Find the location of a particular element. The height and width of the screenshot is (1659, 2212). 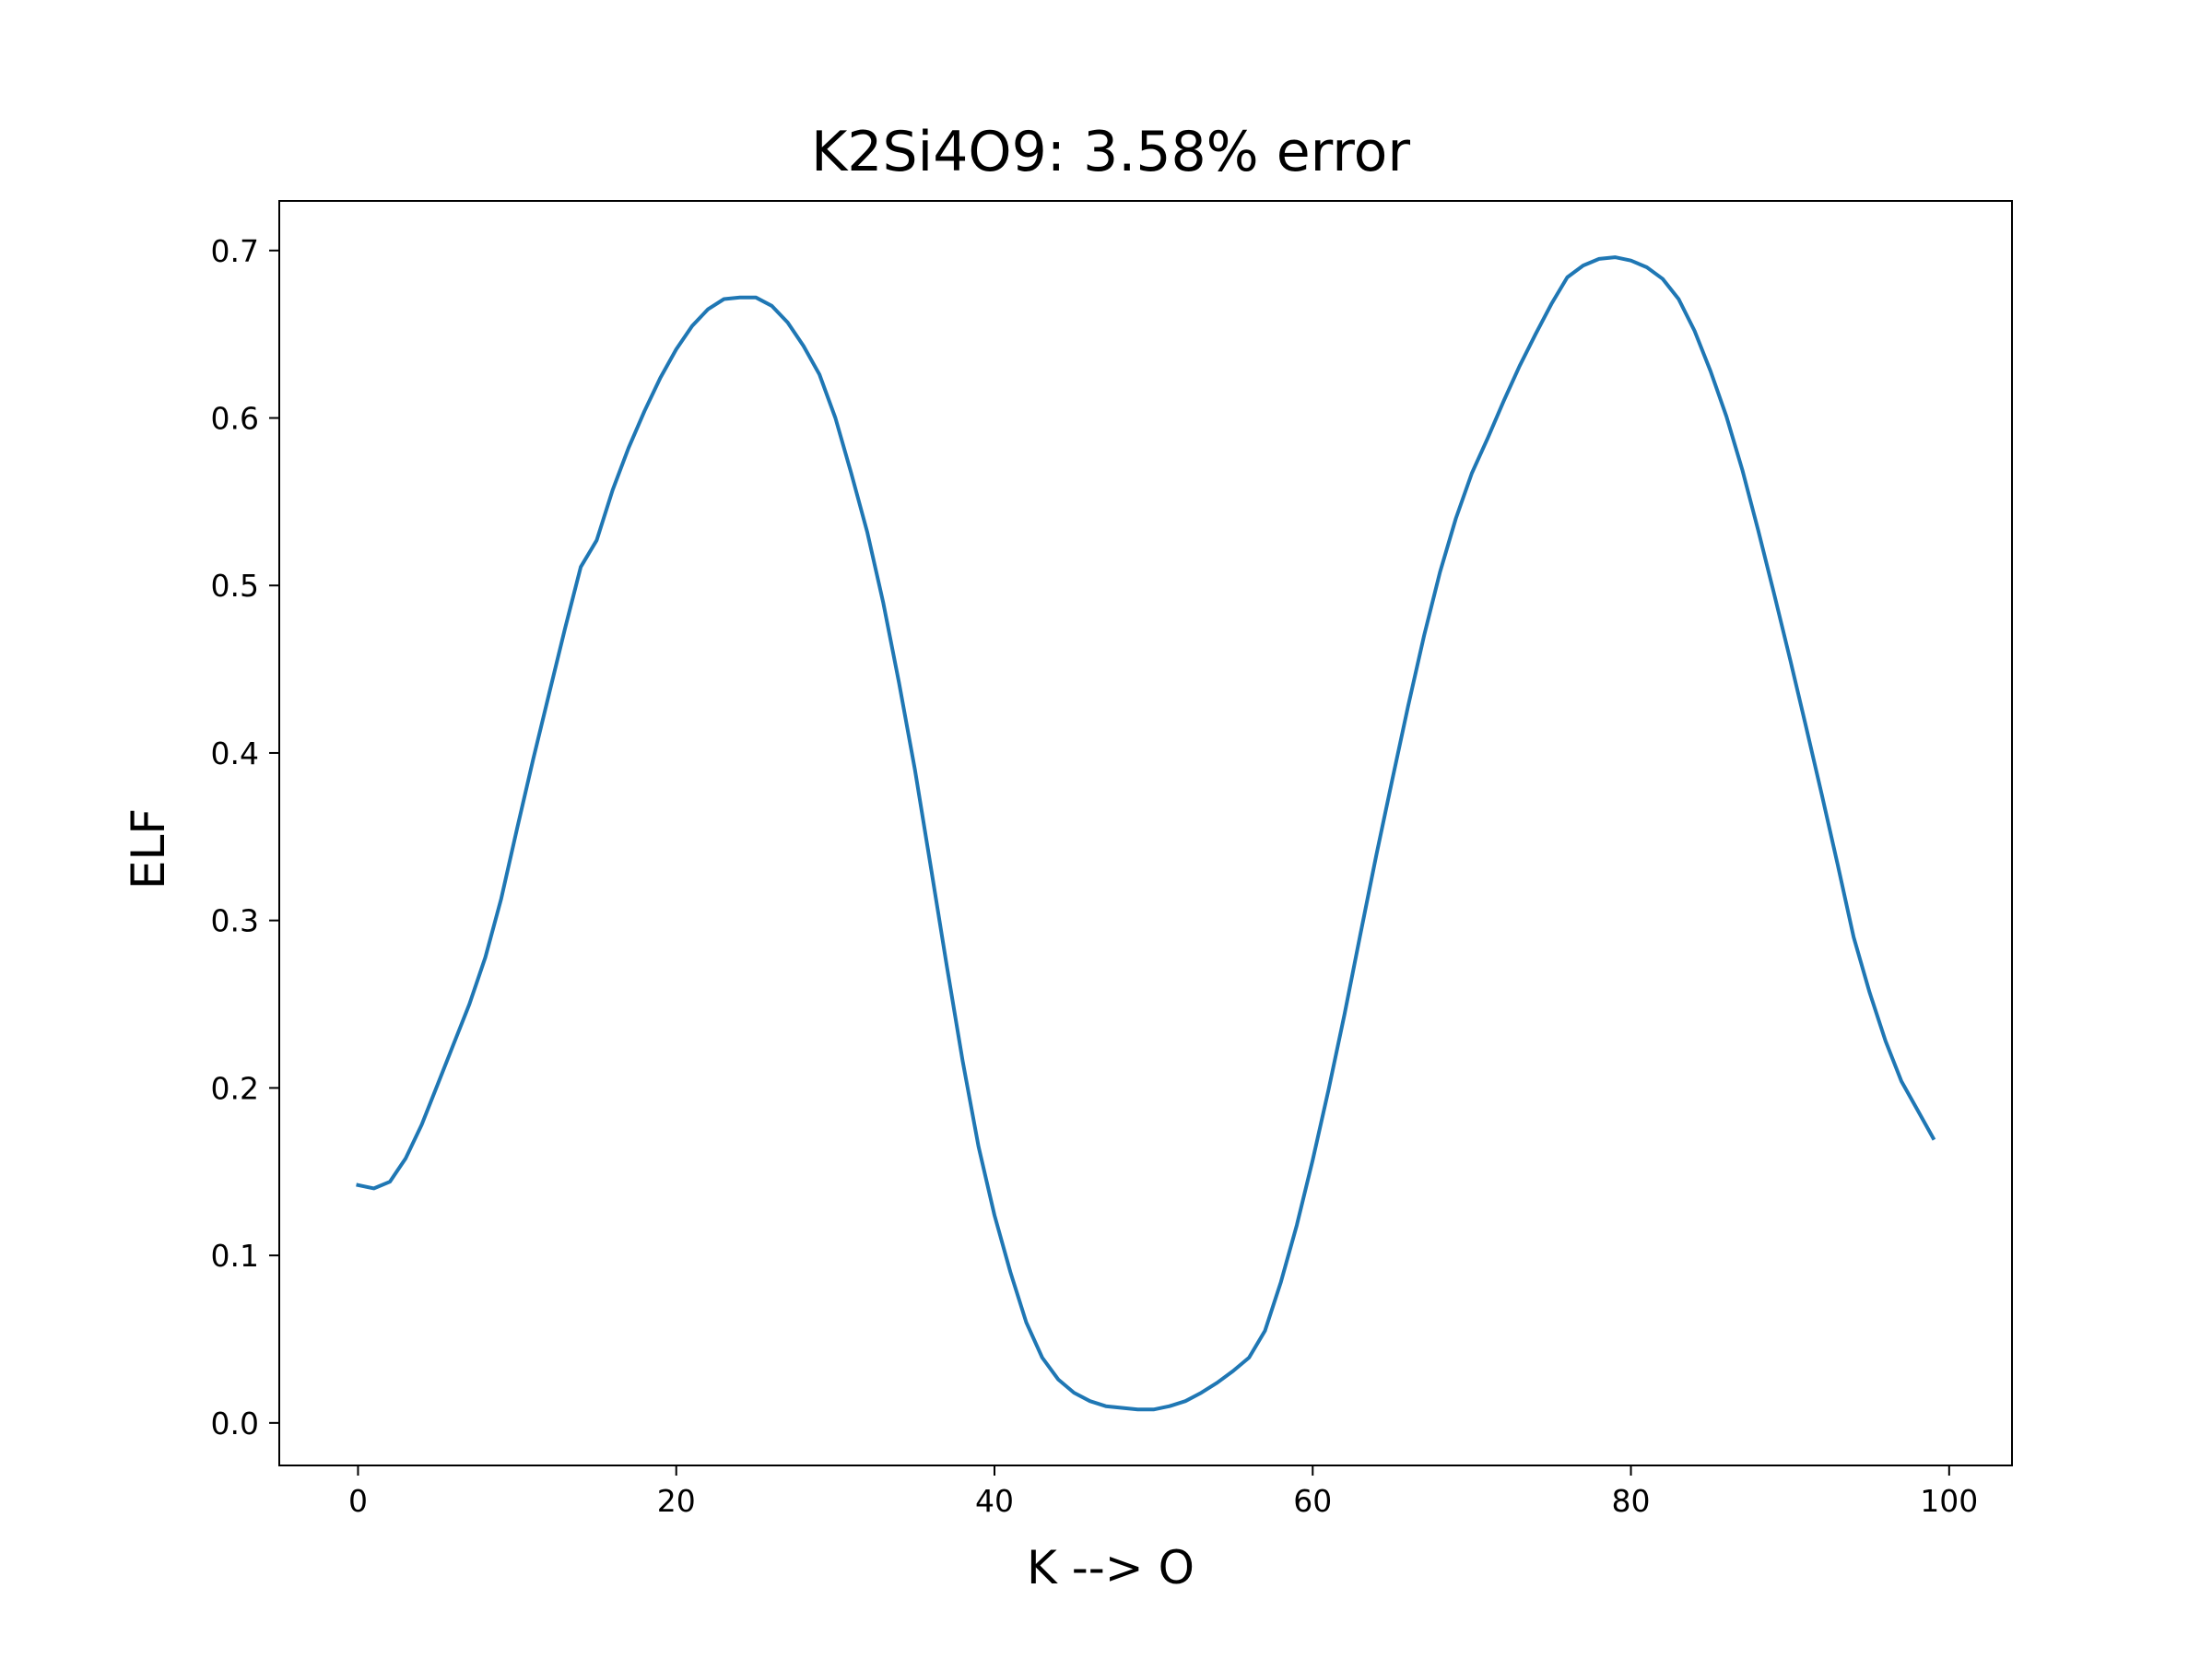

y-tick-label: 0.5 is located at coordinates (235, 586).